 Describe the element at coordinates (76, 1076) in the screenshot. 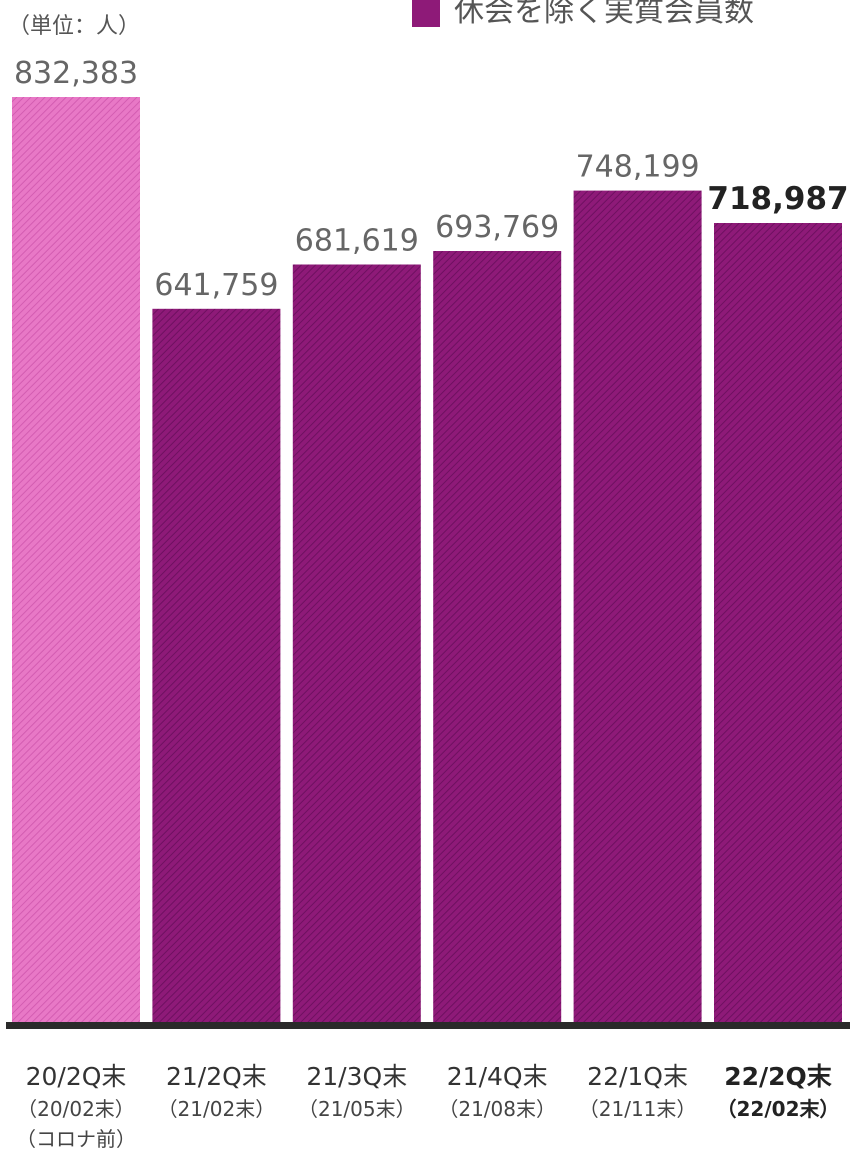

I see `category-period: 20/2Q末` at that location.